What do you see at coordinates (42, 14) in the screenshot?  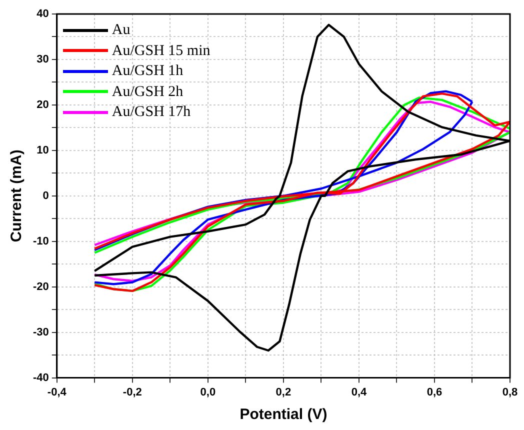 I see `y-tick-label: 40` at bounding box center [42, 14].